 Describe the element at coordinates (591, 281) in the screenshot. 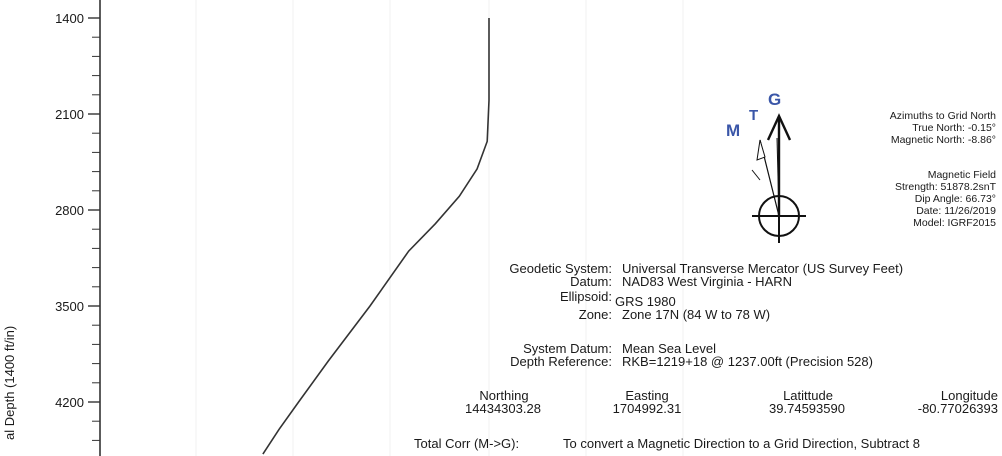

I see `datum-label: Datum:` at that location.